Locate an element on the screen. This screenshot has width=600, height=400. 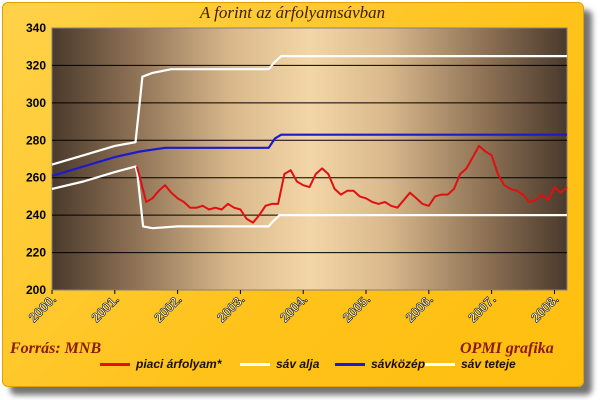
x-tick-label: 2005. is located at coordinates (357, 309).